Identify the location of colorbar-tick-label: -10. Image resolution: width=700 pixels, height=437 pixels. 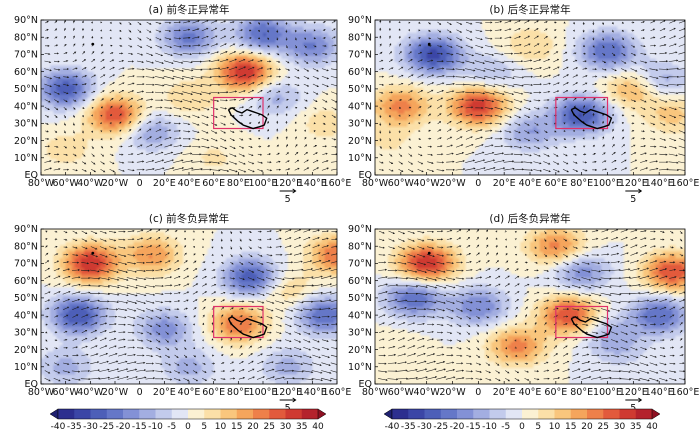
(155, 427).